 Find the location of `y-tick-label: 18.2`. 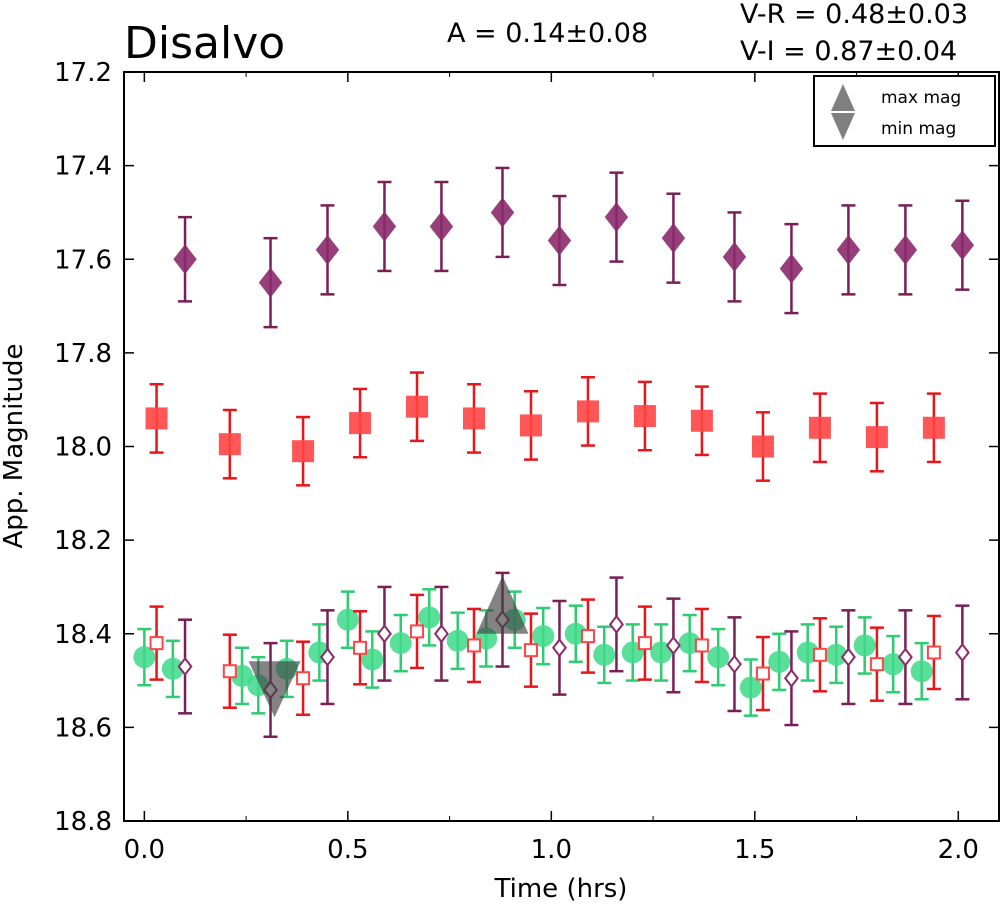

y-tick-label: 18.2 is located at coordinates (83, 541).